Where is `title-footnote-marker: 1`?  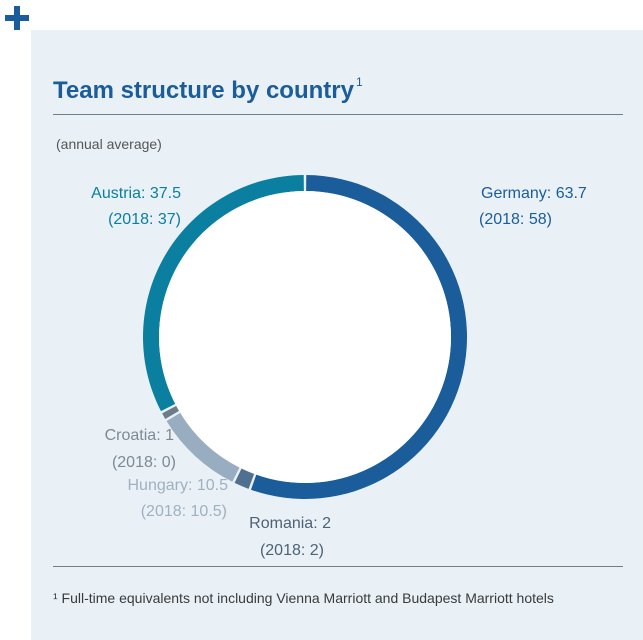 title-footnote-marker: 1 is located at coordinates (359, 82).